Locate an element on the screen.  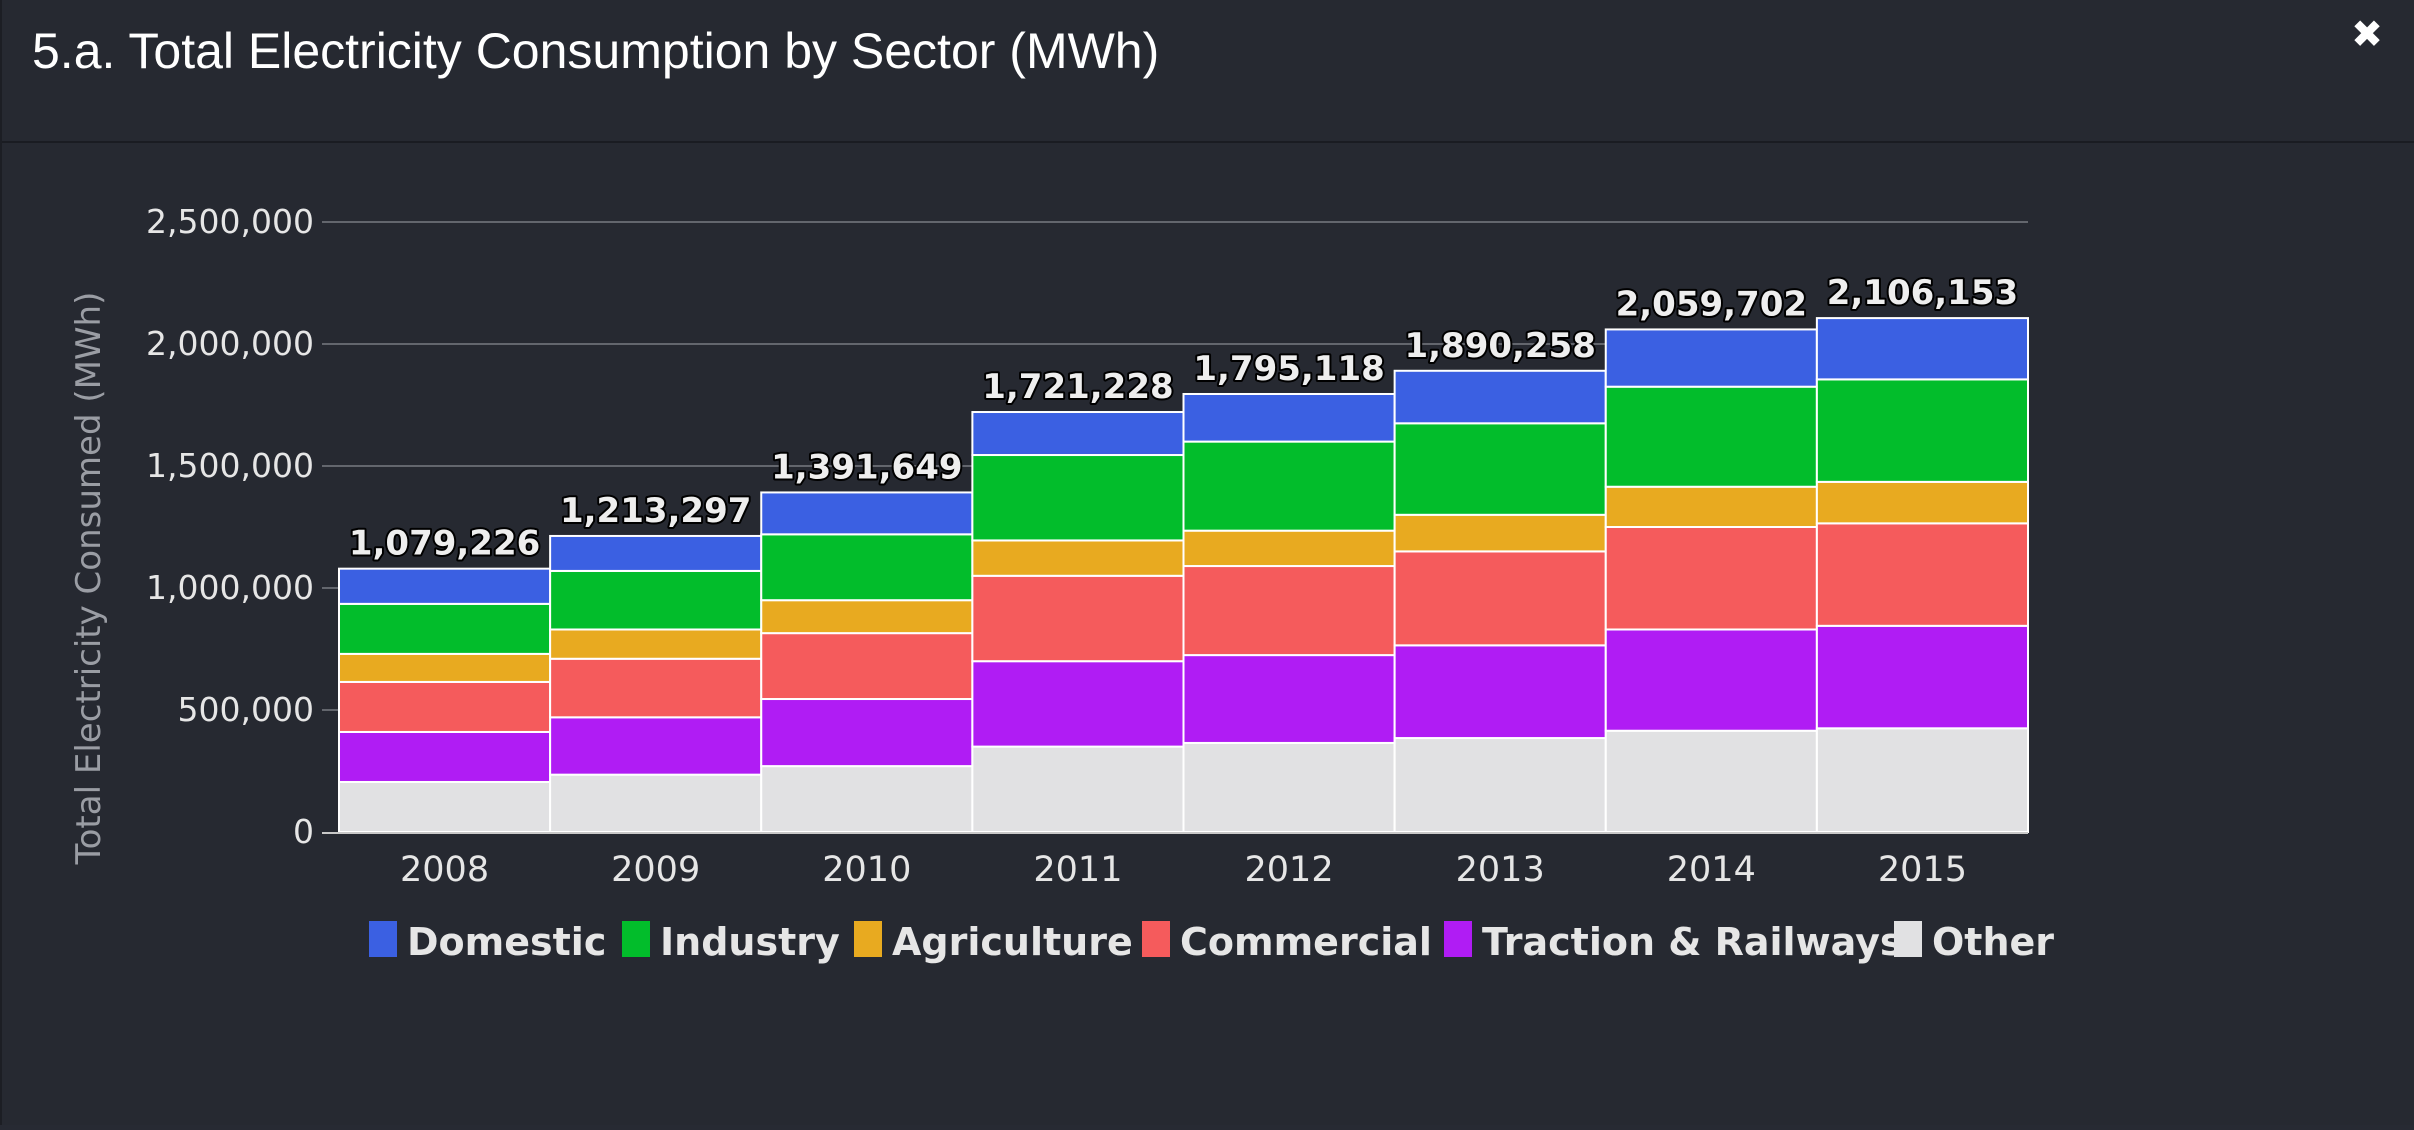
total-label-2011: 1,721,228 is located at coordinates (1077, 387).